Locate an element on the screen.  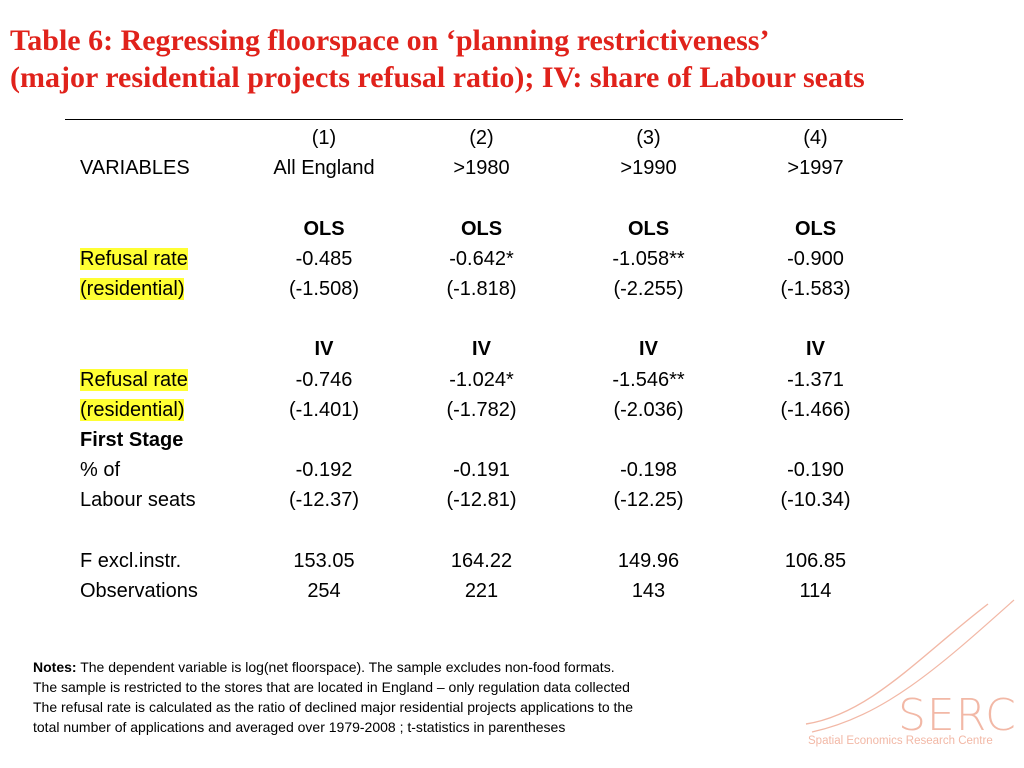
stat-cell: 106.85 is located at coordinates (815, 560).